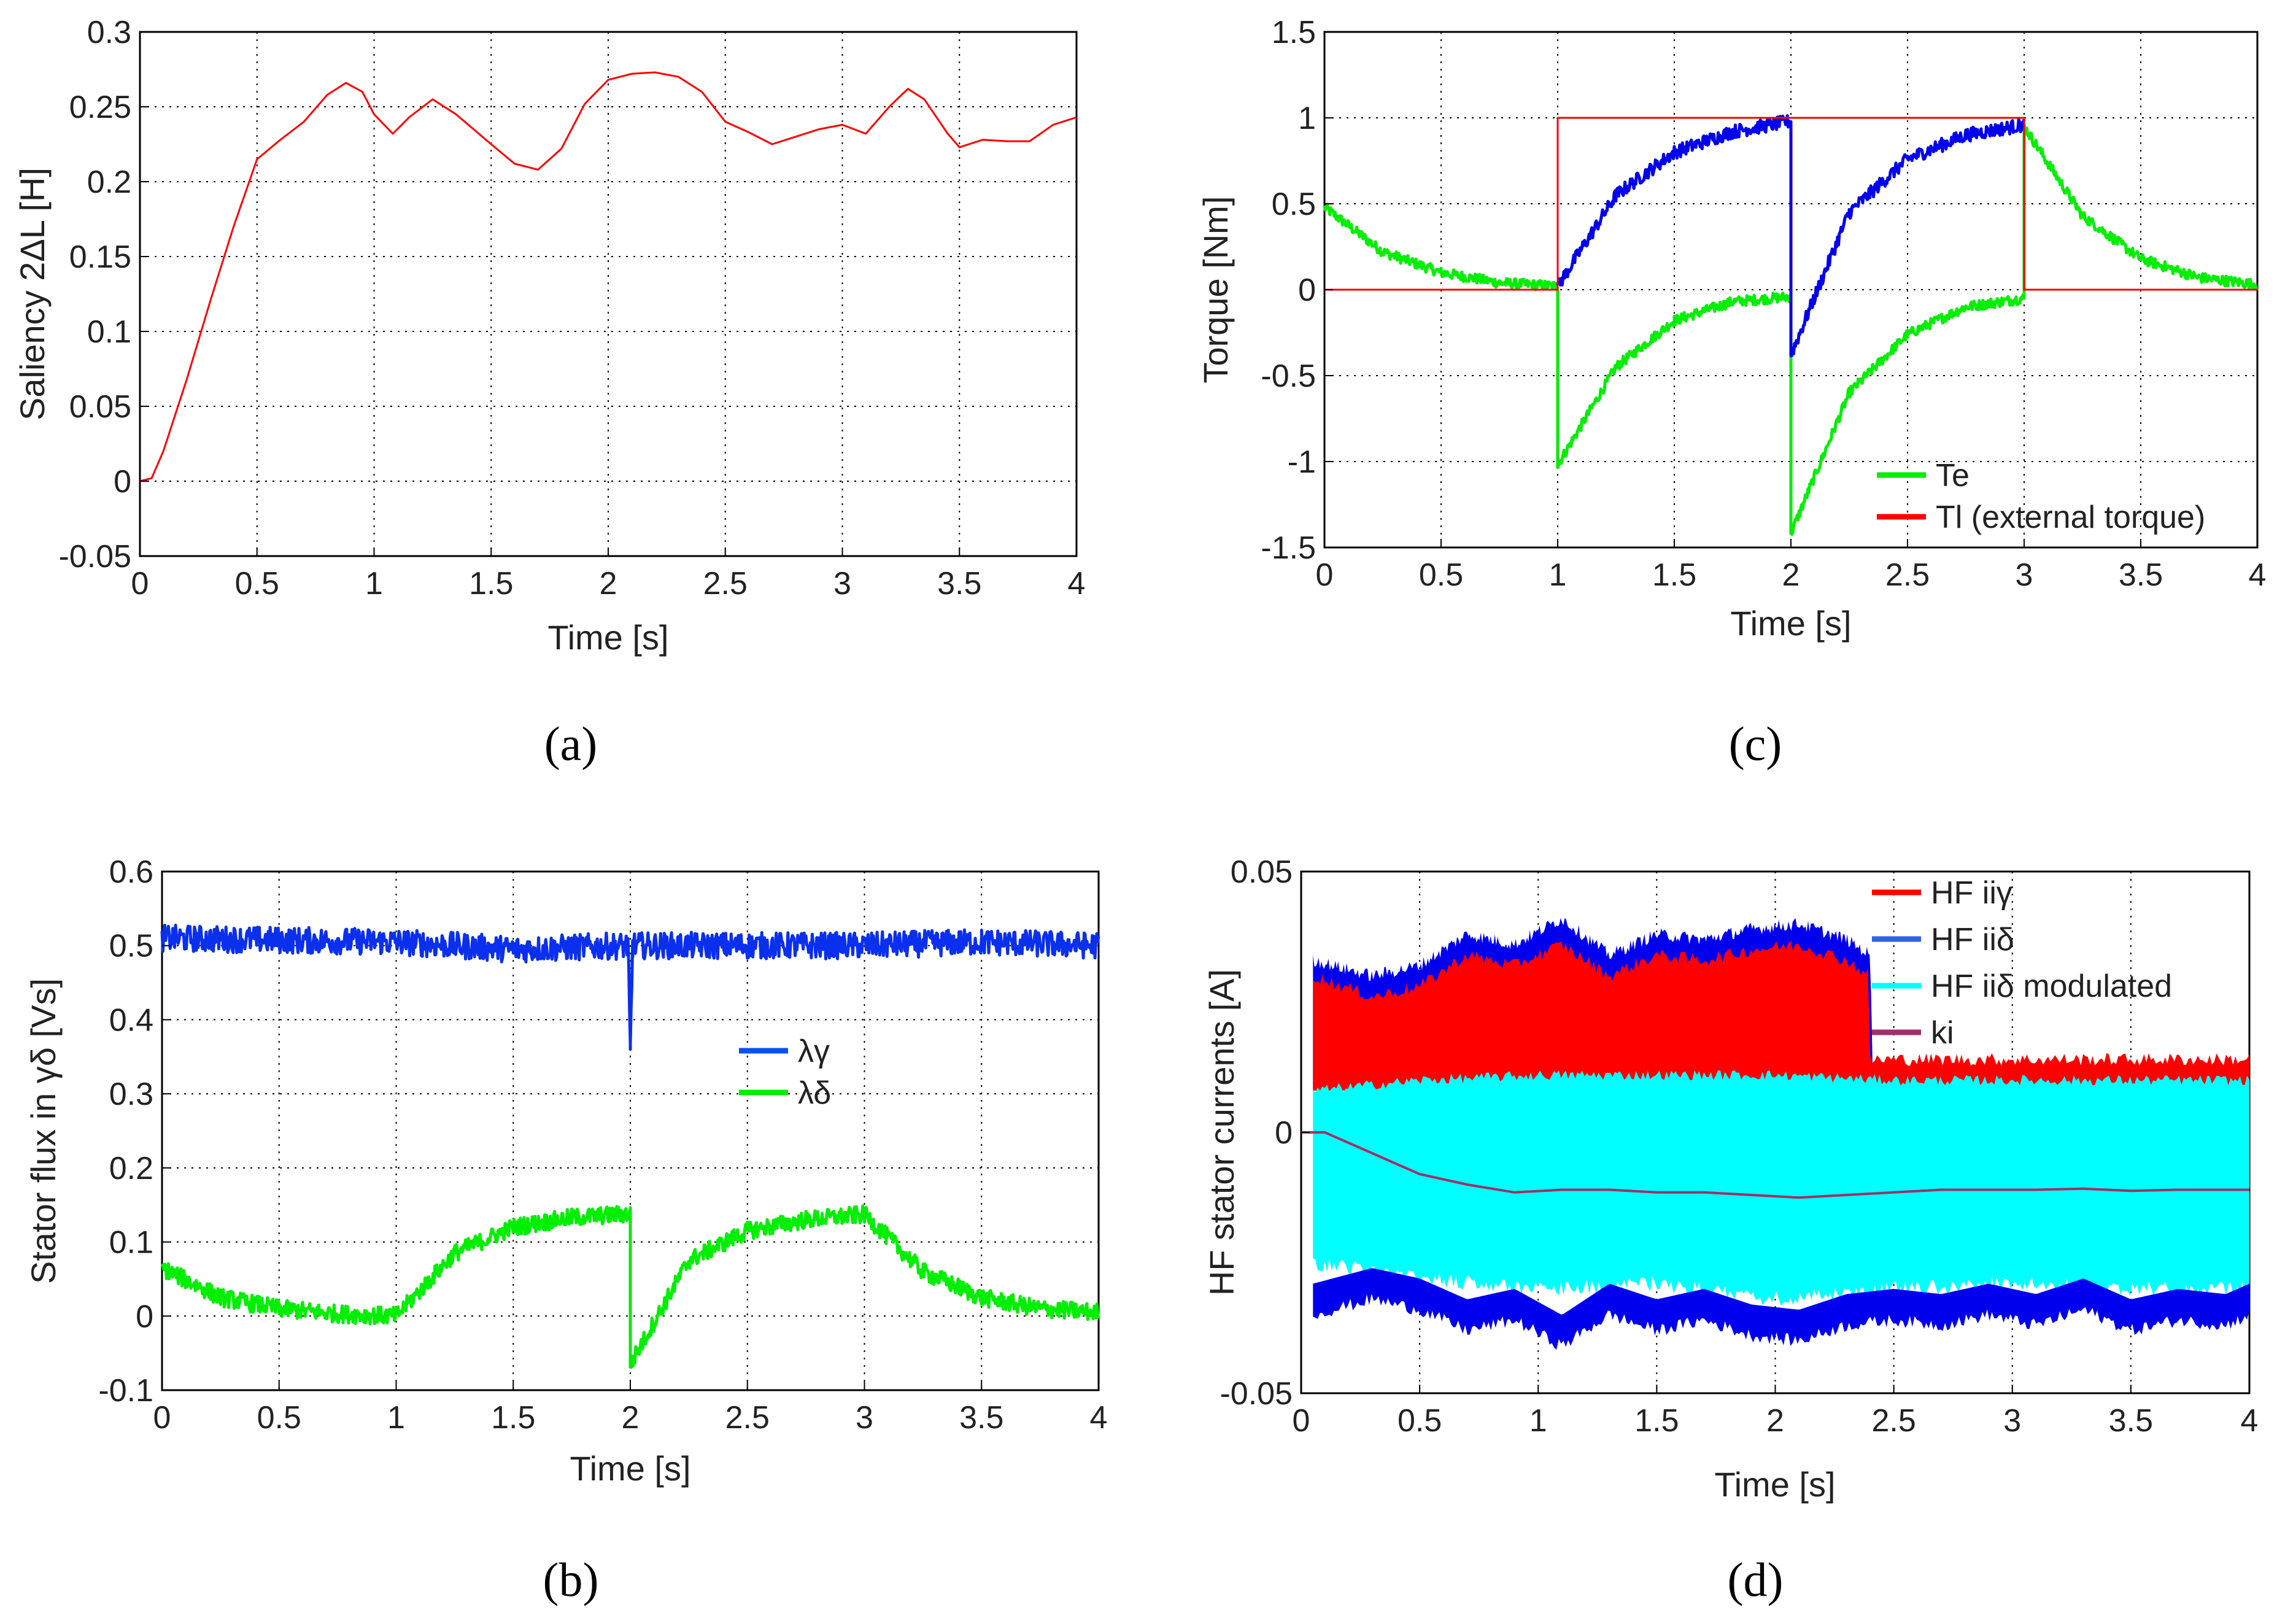  I want to click on legend-c: Te Tl (external torque), so click(2041, 496).